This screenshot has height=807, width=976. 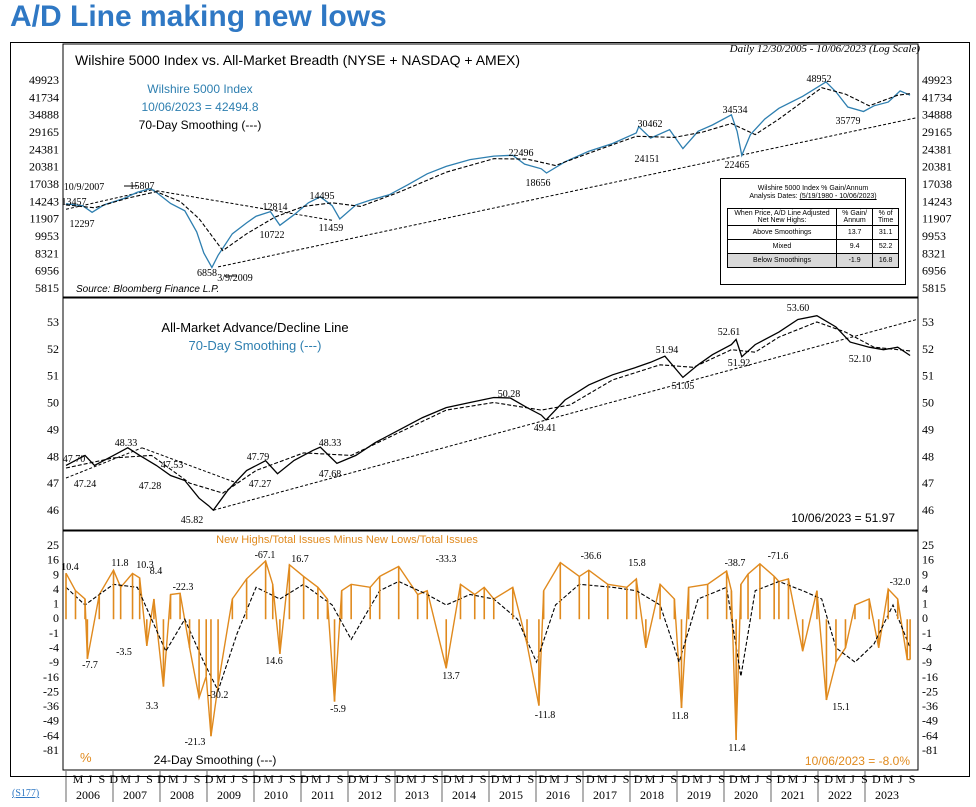 I want to click on legend-index-smoothing: 70-Day Smoothing (---), so click(x=200, y=125).